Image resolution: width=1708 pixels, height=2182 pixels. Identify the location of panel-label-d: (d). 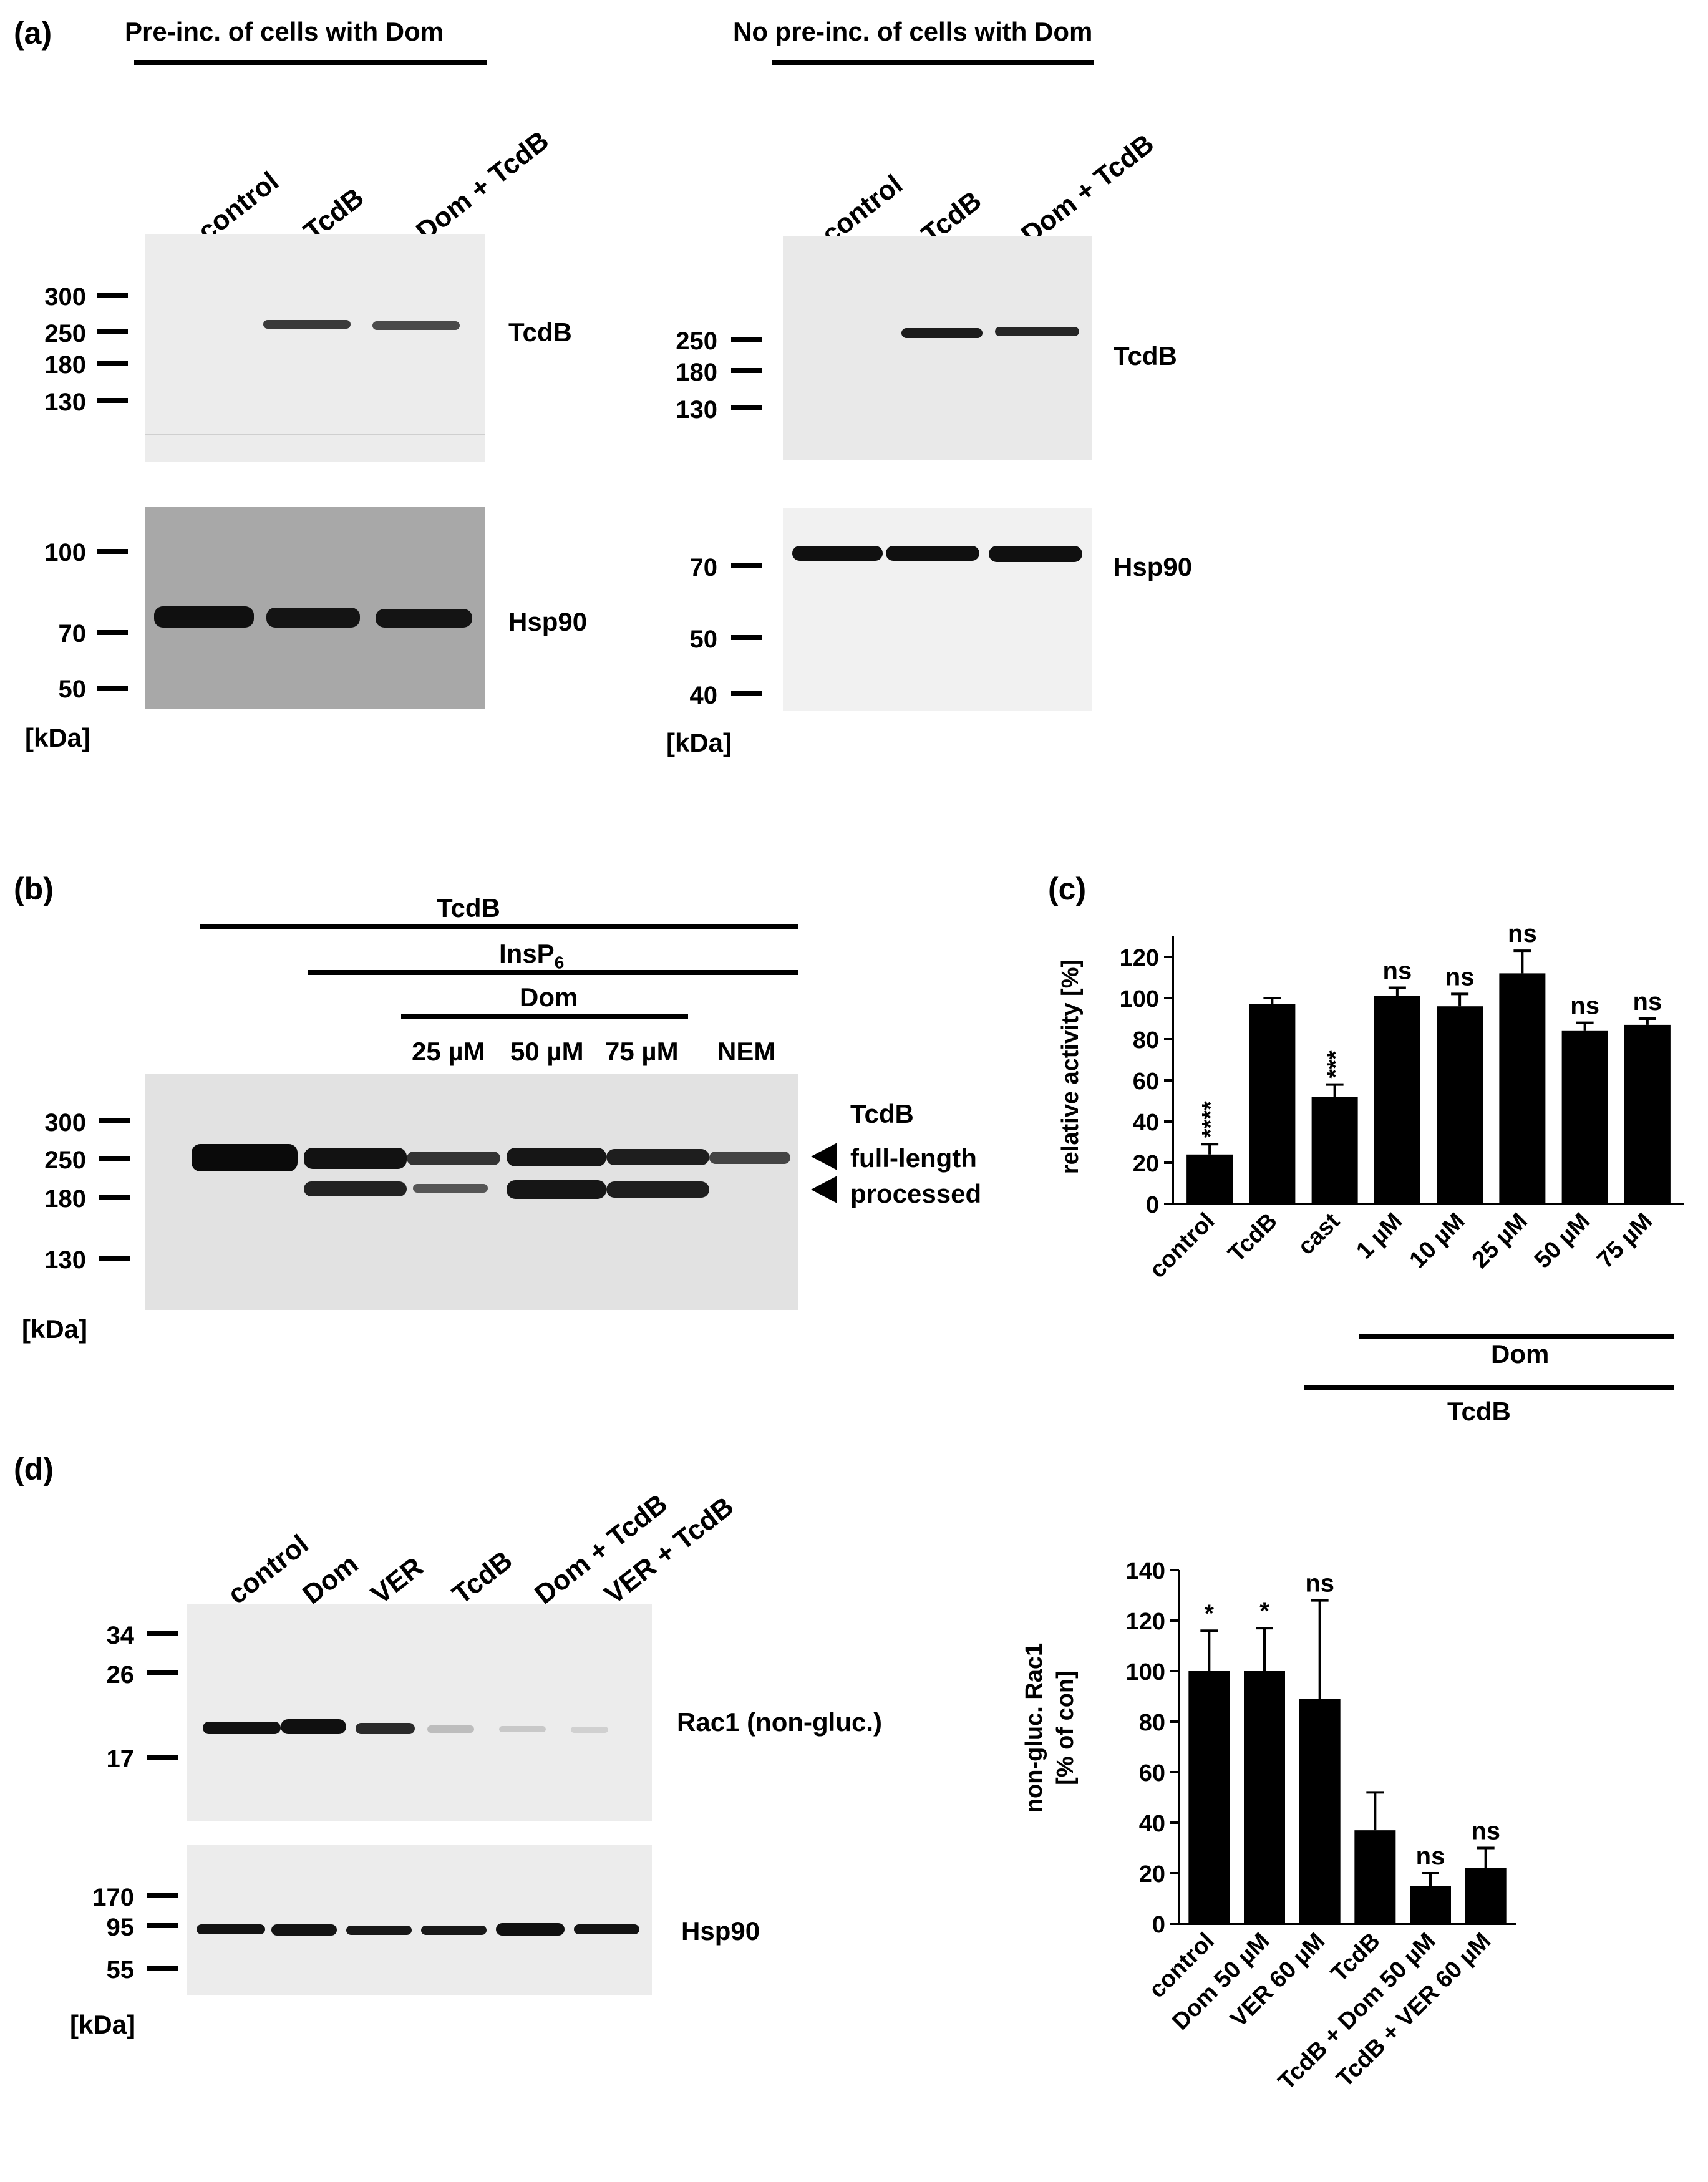
(34, 1469).